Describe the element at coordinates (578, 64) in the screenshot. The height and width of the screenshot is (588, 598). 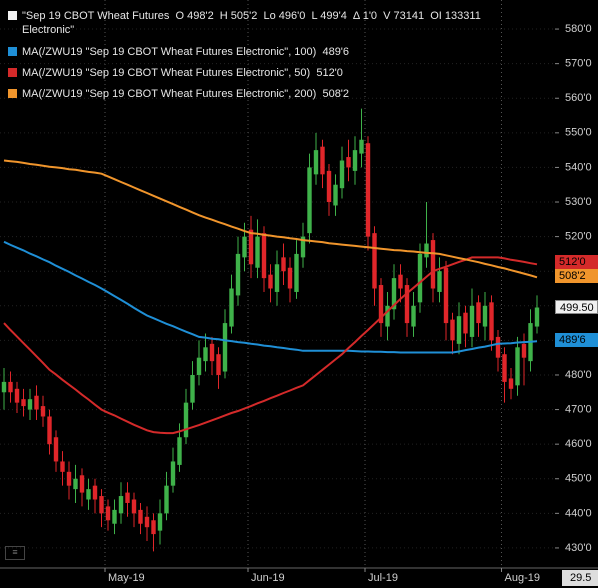
I see `y-tick-label: 570'0` at that location.